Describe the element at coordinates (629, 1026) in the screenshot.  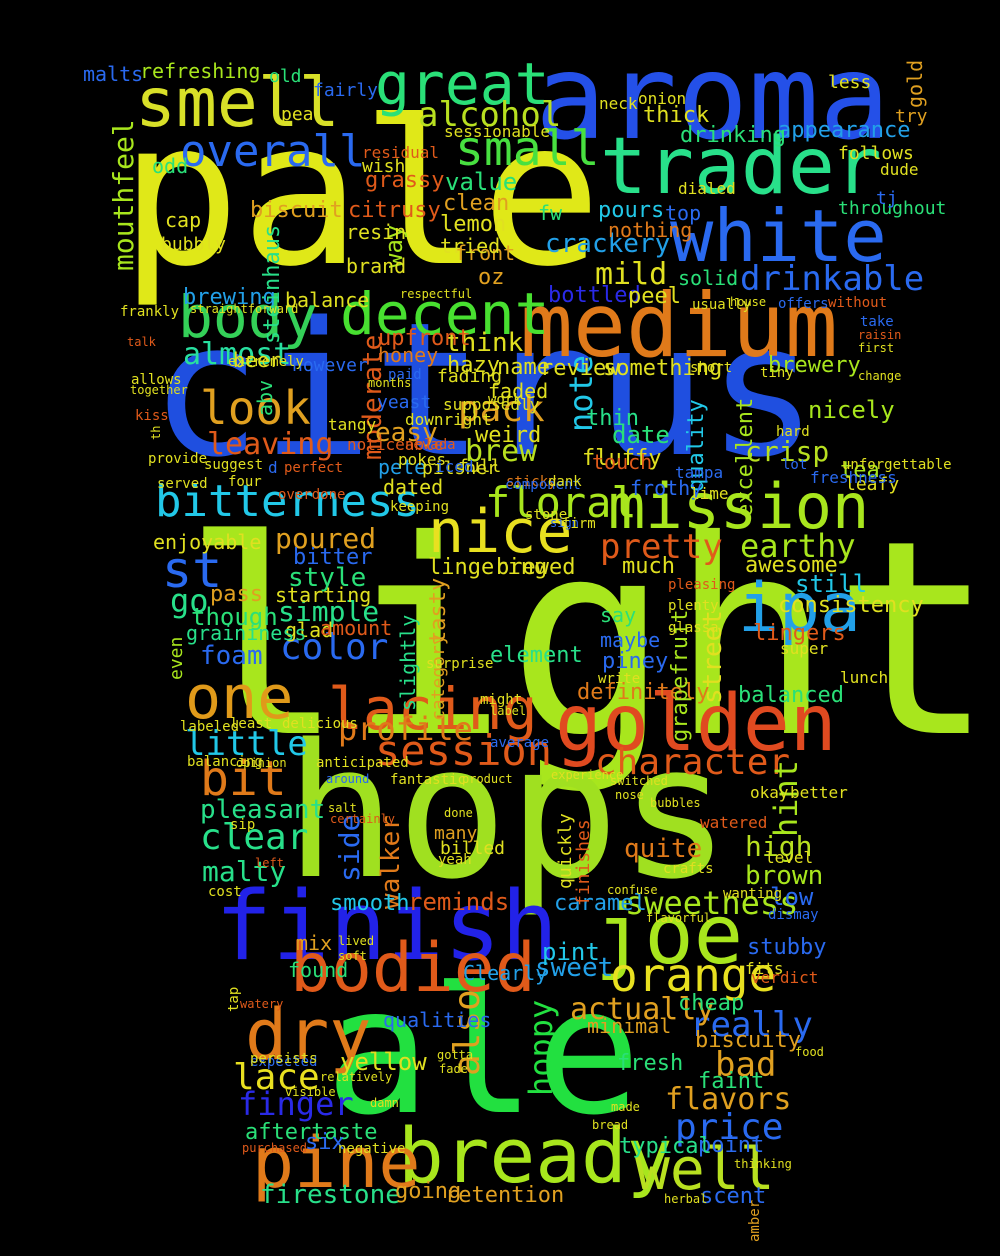
I see `cloud-word: minimal` at that location.